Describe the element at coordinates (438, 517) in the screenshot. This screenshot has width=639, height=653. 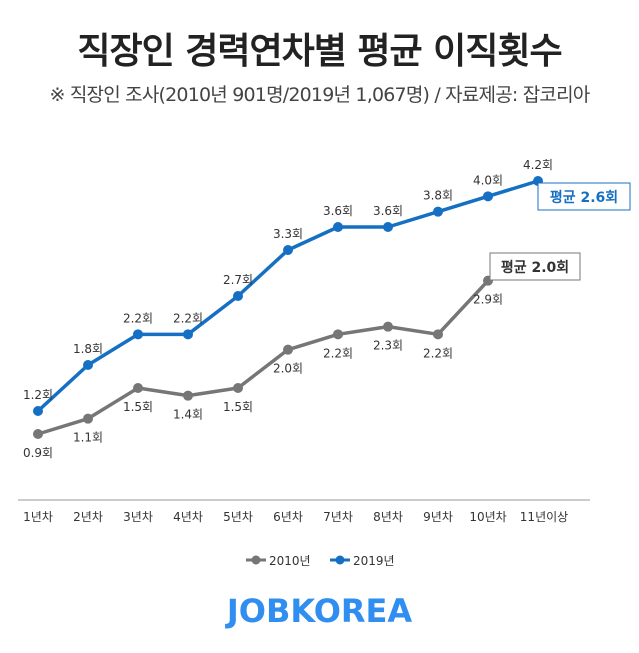
I see `x-tick-label: 9년차` at that location.